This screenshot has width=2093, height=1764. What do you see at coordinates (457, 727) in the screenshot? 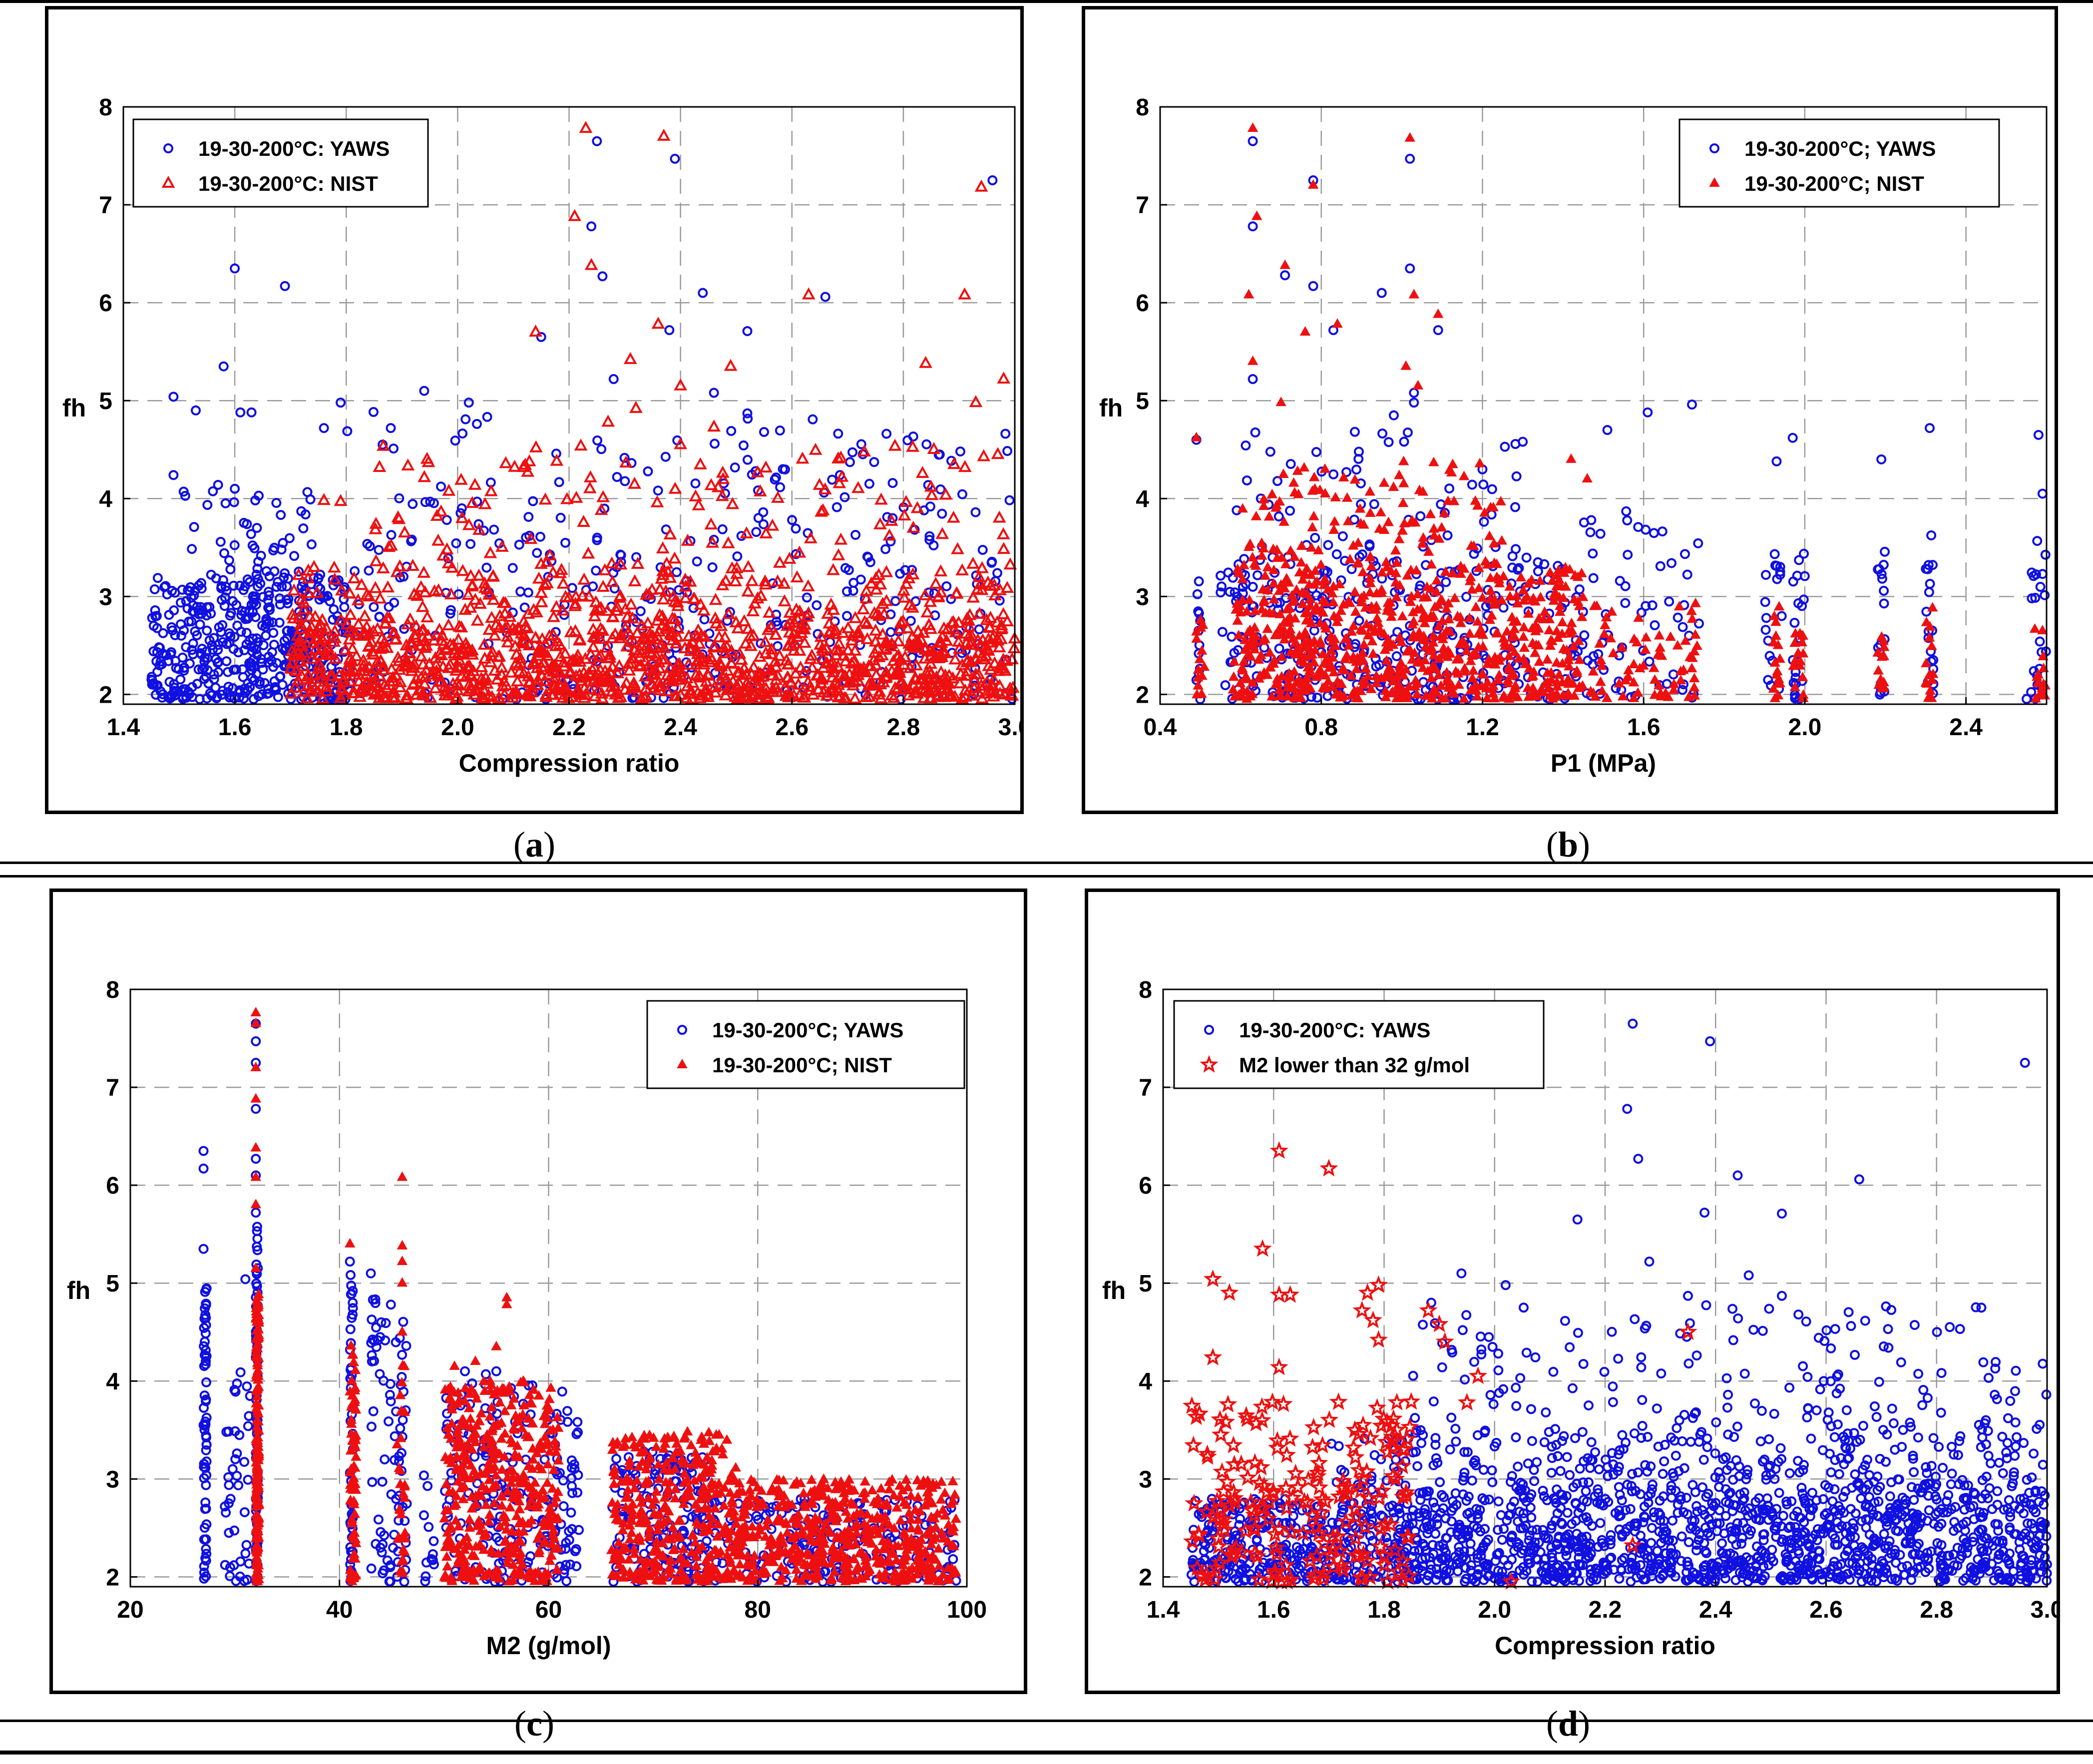
I see `x-tick-label: 2.0` at bounding box center [457, 727].